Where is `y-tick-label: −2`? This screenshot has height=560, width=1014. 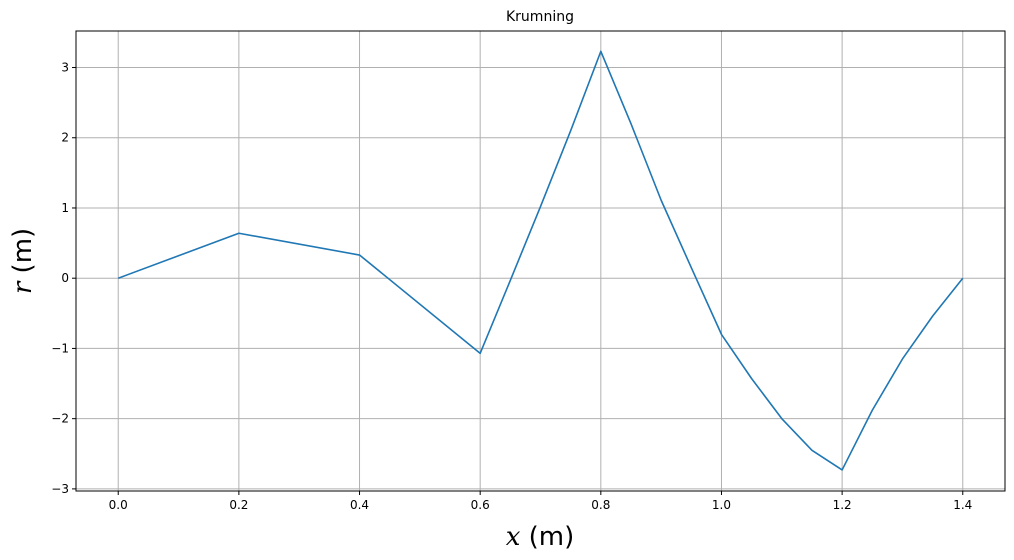 y-tick-label: −2 is located at coordinates (60, 419).